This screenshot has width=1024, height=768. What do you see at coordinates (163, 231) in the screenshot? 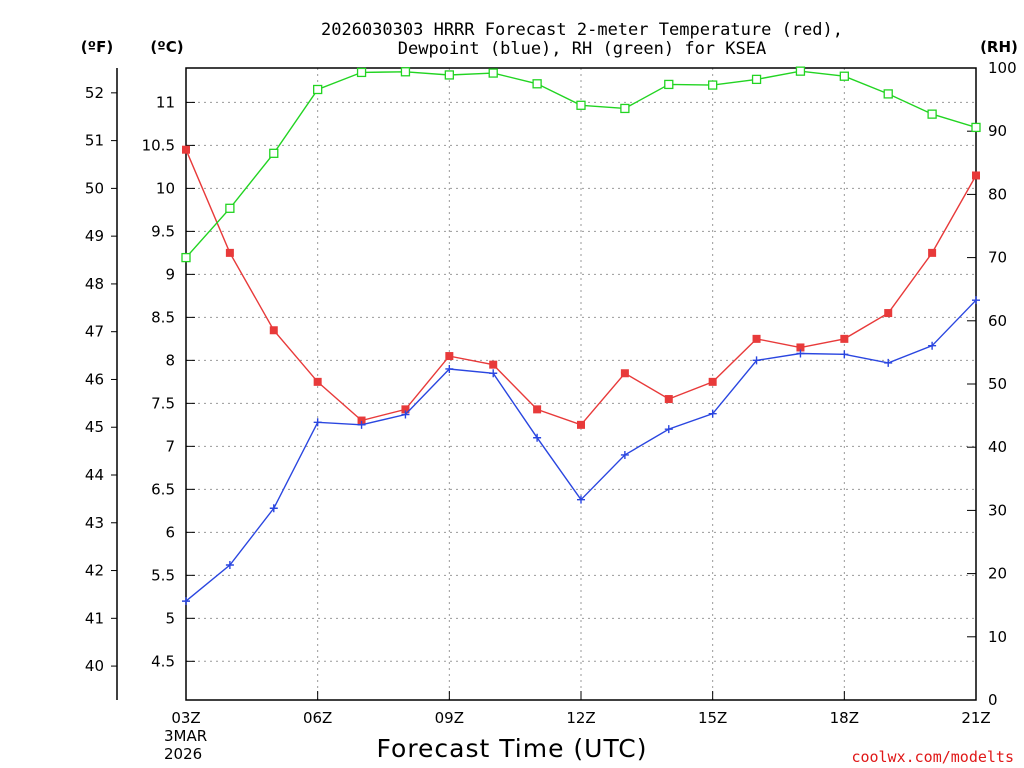
I see `celsius-tick-label: 9.5` at bounding box center [163, 231].